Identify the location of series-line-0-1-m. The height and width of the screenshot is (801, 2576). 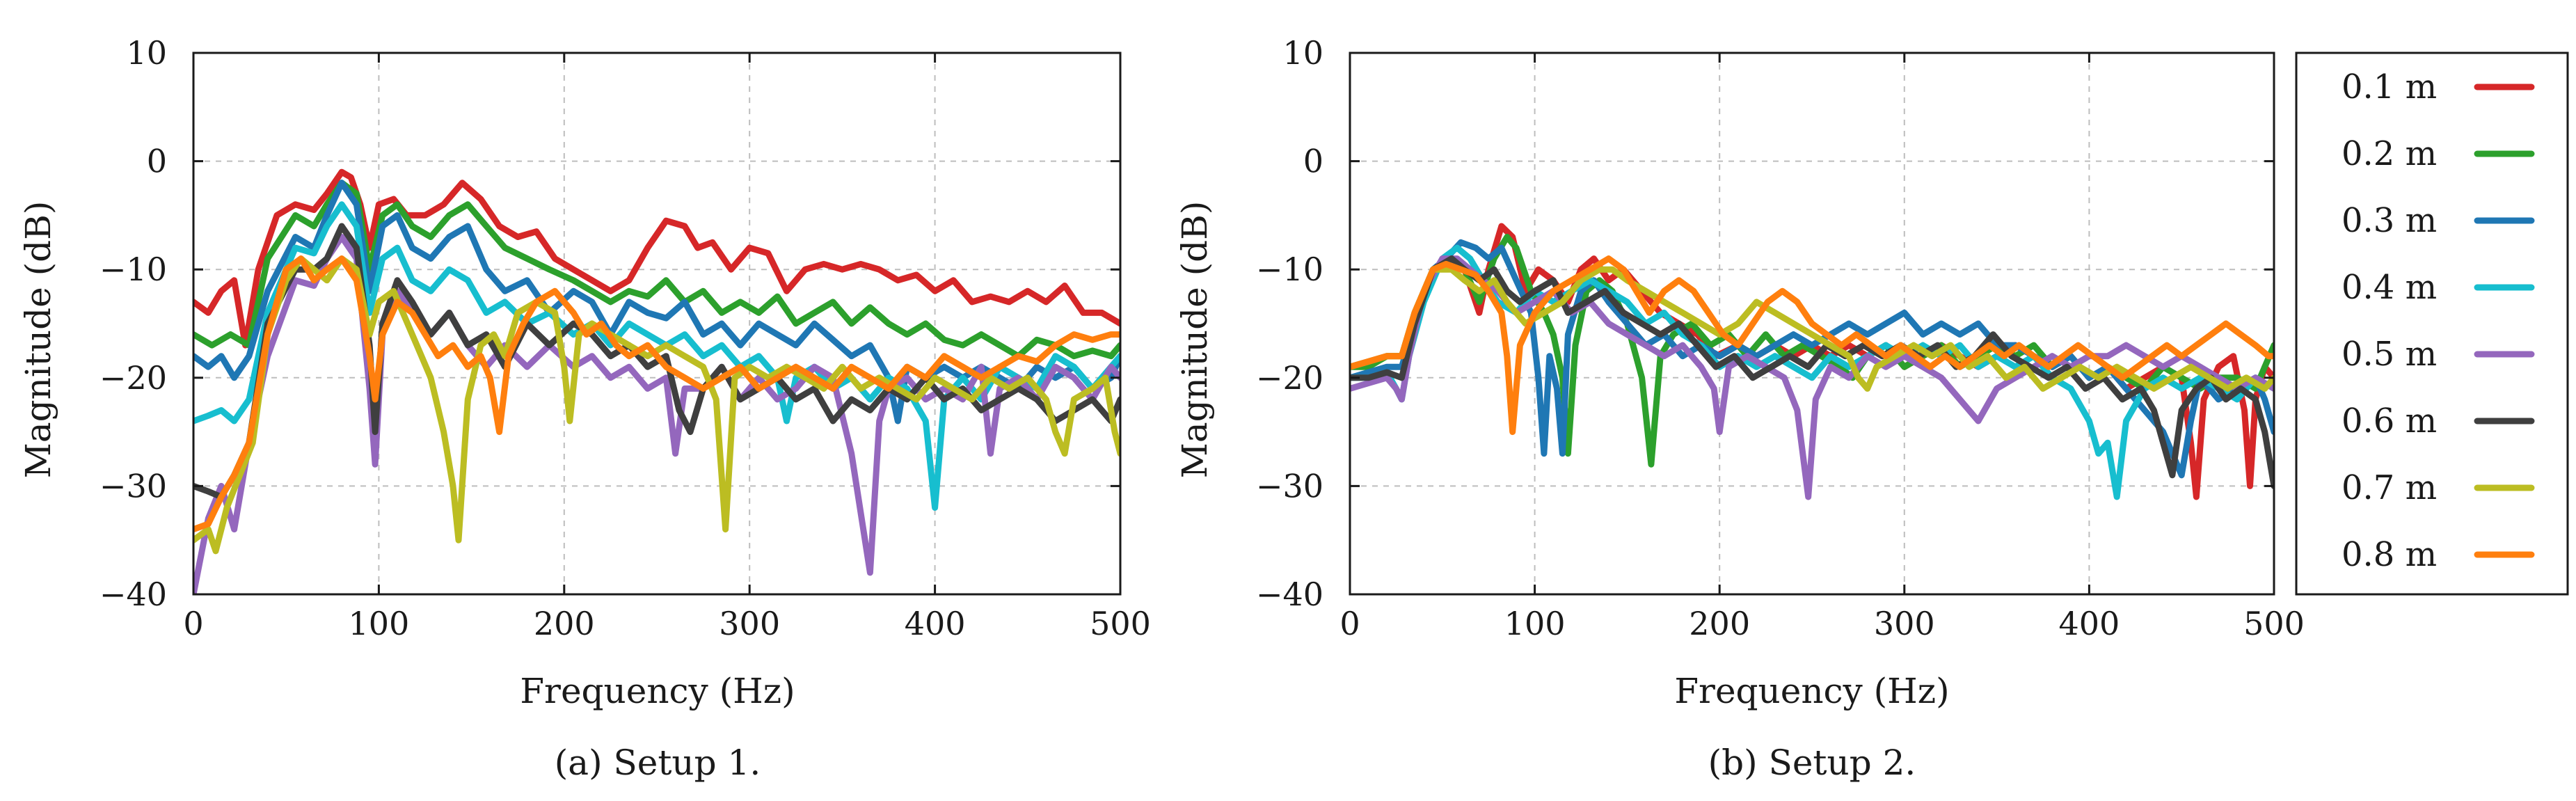
(656, 258).